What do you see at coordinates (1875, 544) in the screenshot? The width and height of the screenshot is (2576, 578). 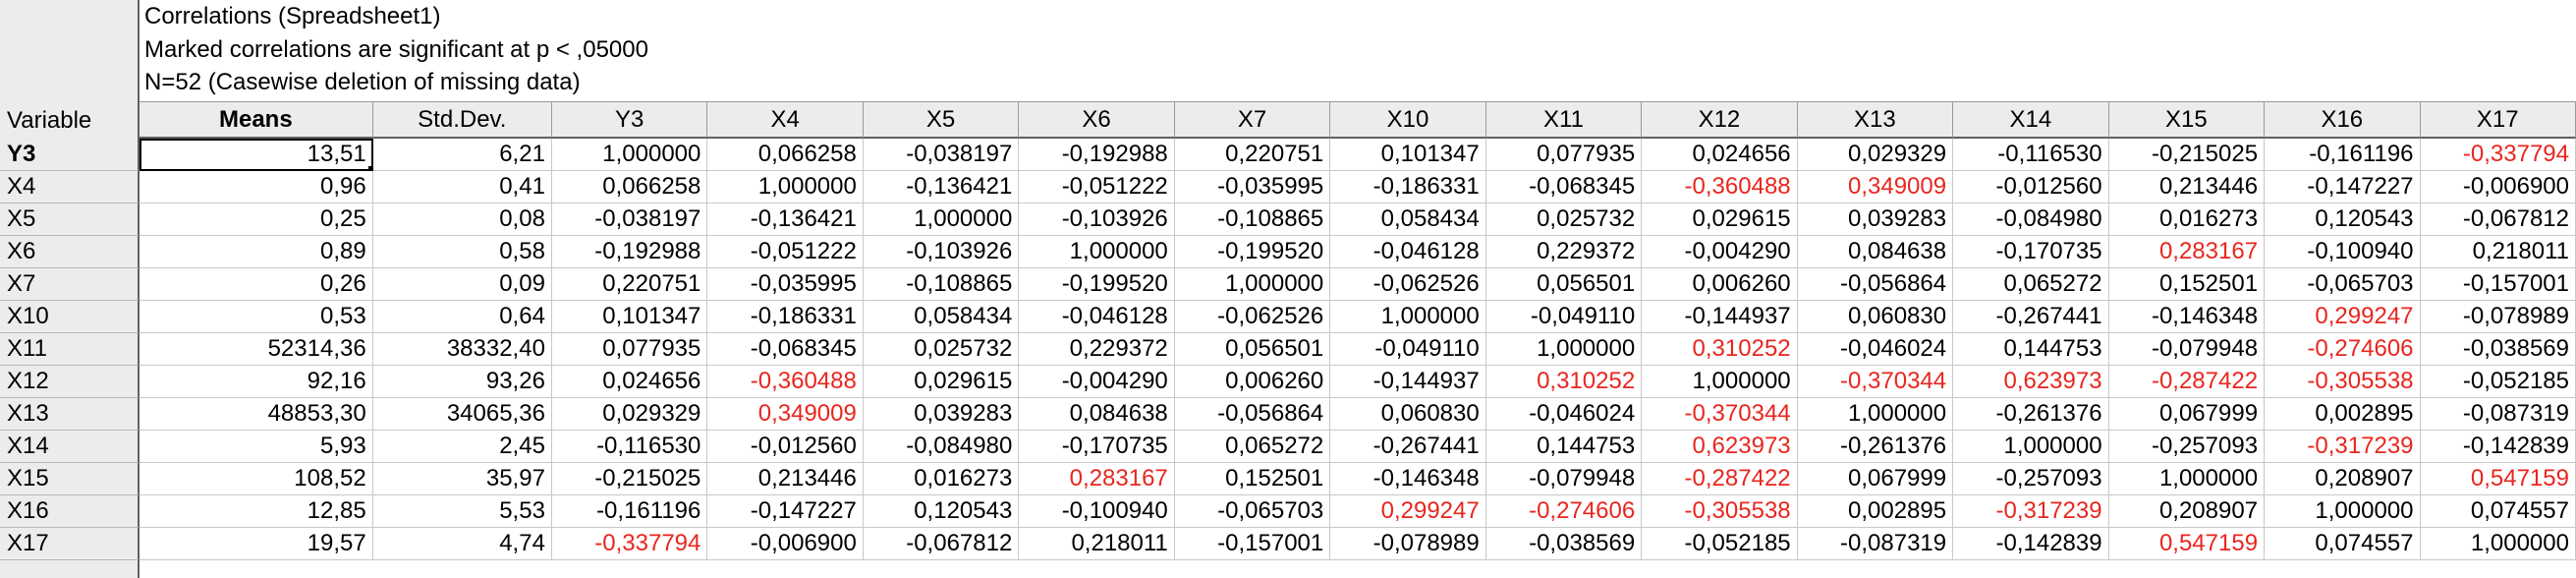 I see `cell-x17-x13: -0,087319` at bounding box center [1875, 544].